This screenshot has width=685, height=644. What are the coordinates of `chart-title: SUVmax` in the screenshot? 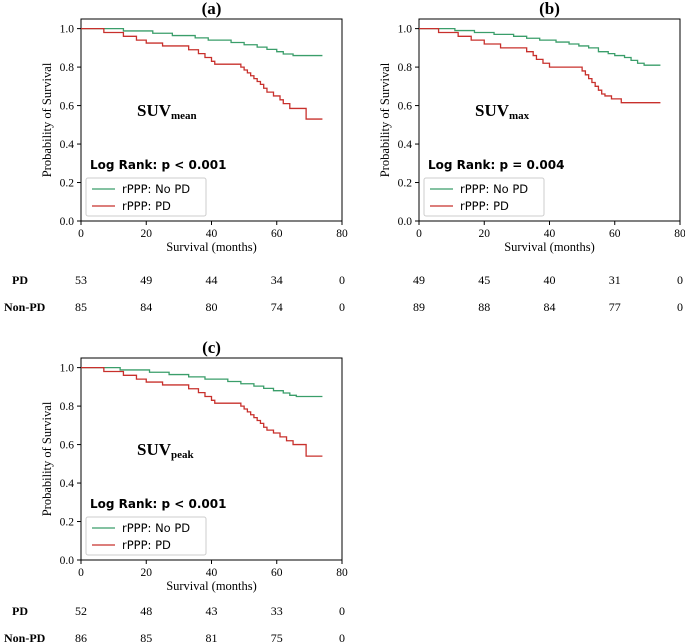 It's located at (502, 111).